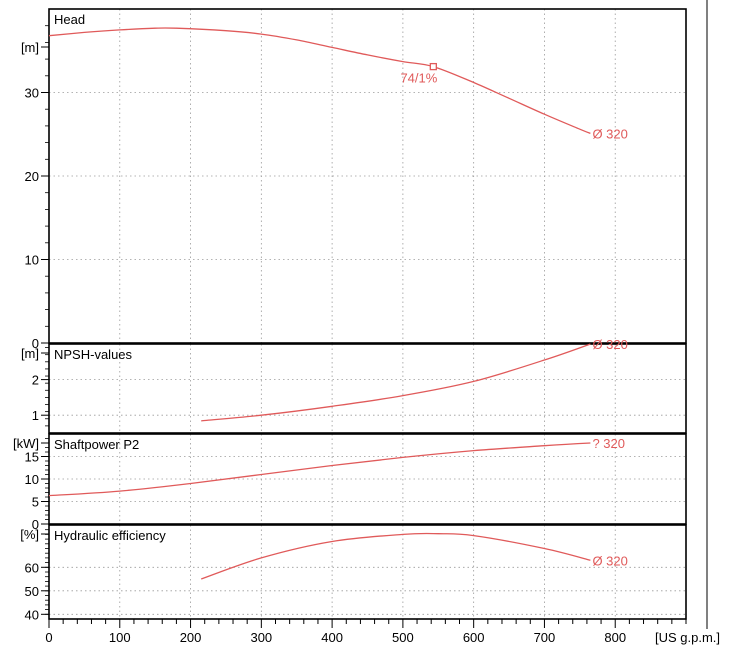  Describe the element at coordinates (110, 535) in the screenshot. I see `panel-title: Hydraulic efficiency` at that location.